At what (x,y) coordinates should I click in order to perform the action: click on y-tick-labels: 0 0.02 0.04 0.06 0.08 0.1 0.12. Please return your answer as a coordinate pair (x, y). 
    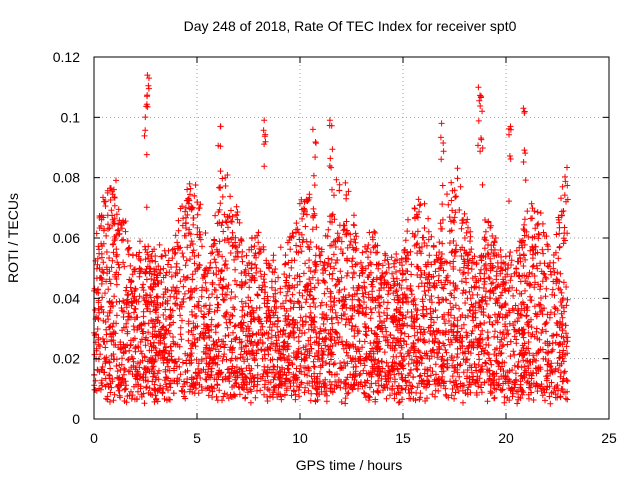
    Looking at the image, I should click on (66, 238).